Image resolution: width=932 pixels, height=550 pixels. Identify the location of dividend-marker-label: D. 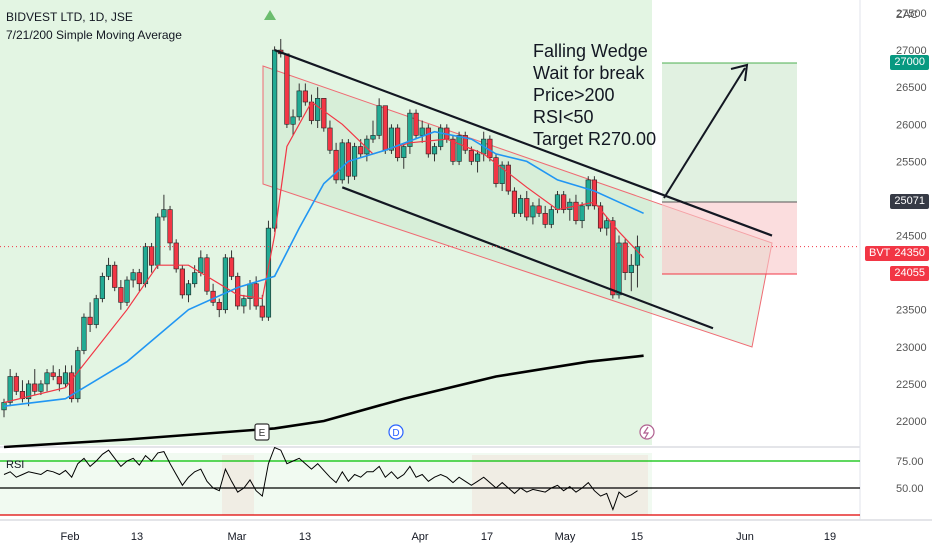
(395, 433).